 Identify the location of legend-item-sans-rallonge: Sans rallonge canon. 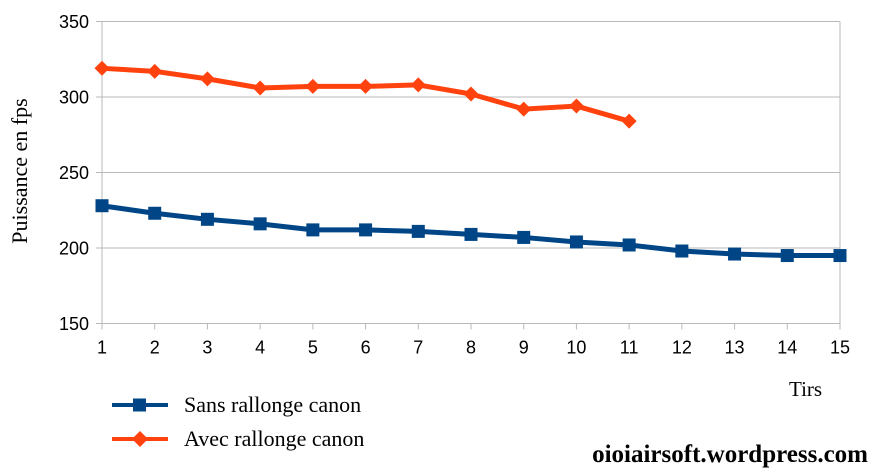
(238, 405).